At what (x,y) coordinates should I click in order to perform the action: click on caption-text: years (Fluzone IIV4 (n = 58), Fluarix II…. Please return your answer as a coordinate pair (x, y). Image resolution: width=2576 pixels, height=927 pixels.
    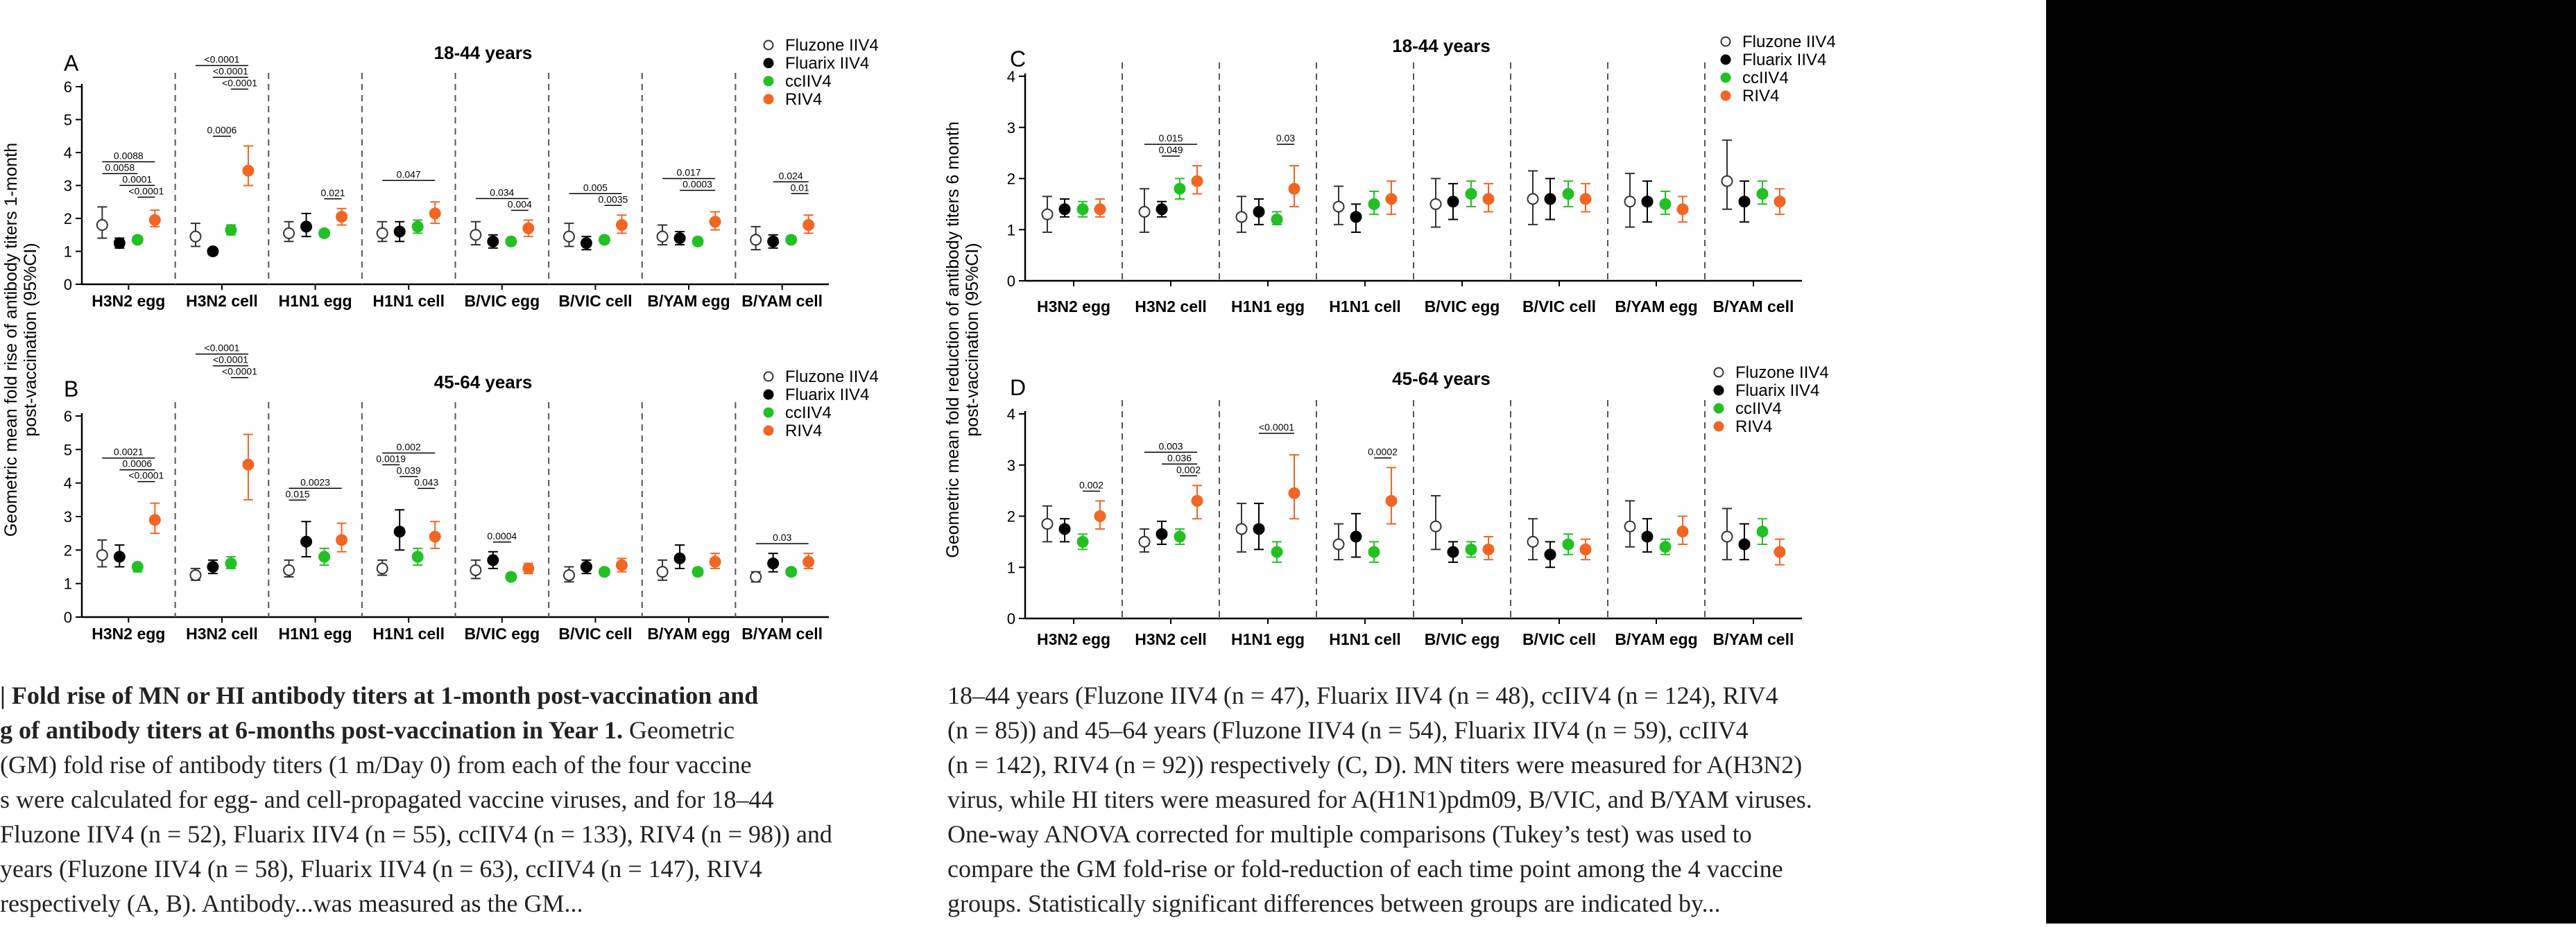
    Looking at the image, I should click on (381, 869).